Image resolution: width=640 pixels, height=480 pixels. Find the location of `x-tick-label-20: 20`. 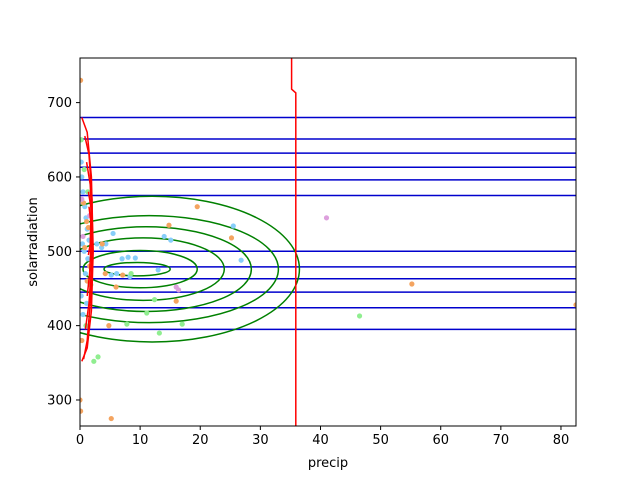

x-tick-label-20: 20 is located at coordinates (200, 440).